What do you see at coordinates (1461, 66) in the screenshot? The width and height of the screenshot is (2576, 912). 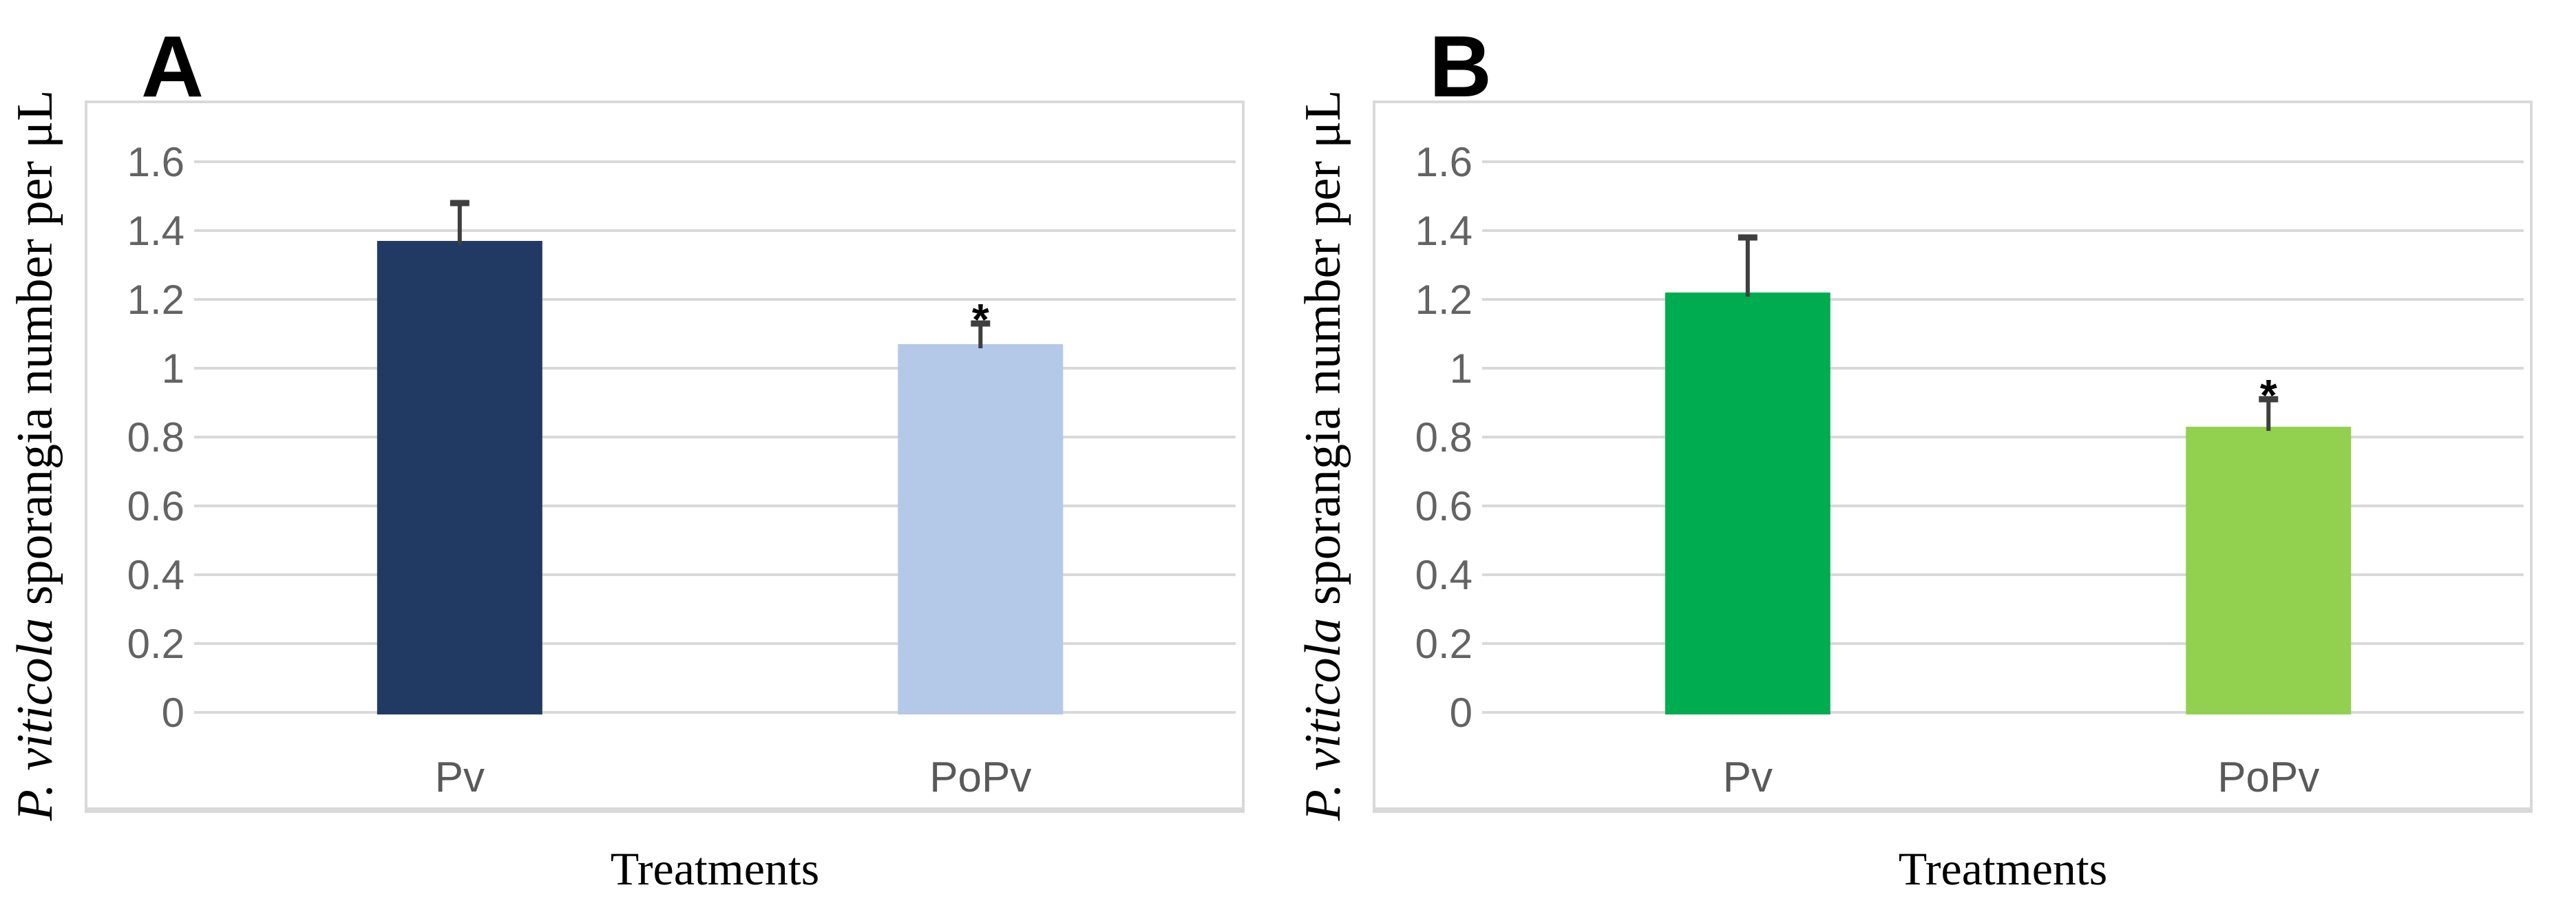 I see `panel-letter-b: B` at bounding box center [1461, 66].